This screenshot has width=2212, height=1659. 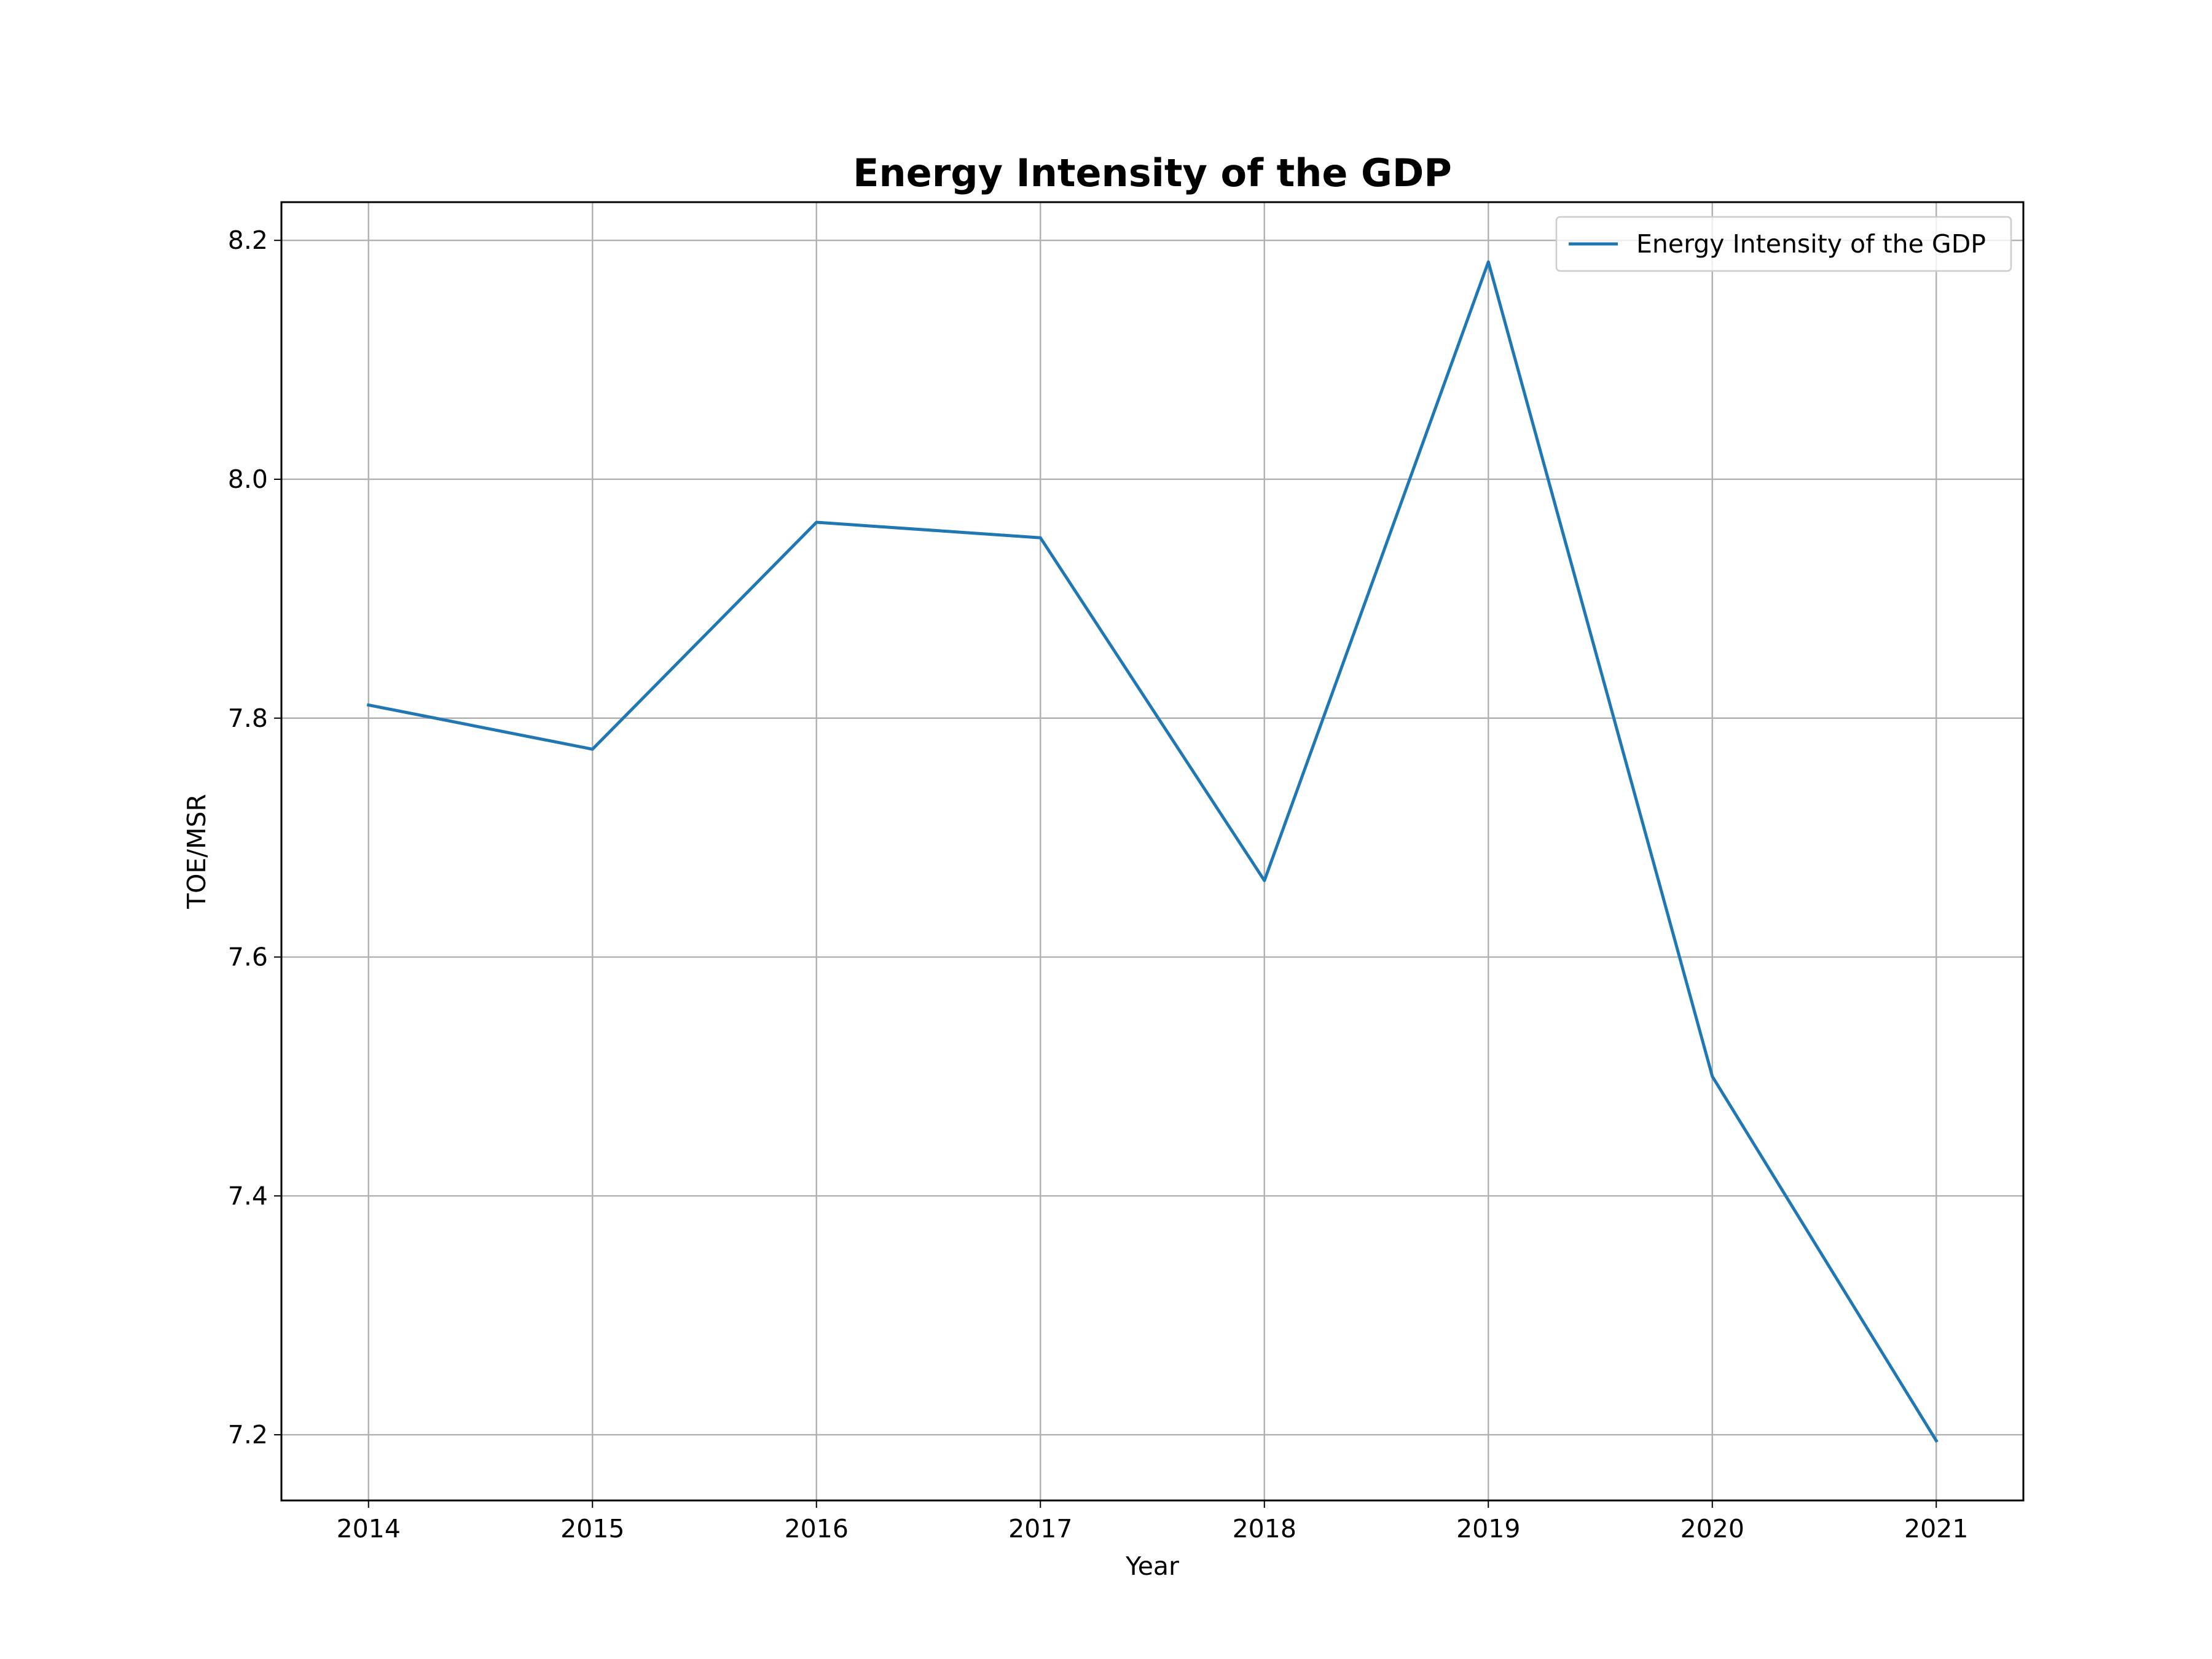 I want to click on x-tick-label: 2021, so click(x=1936, y=1528).